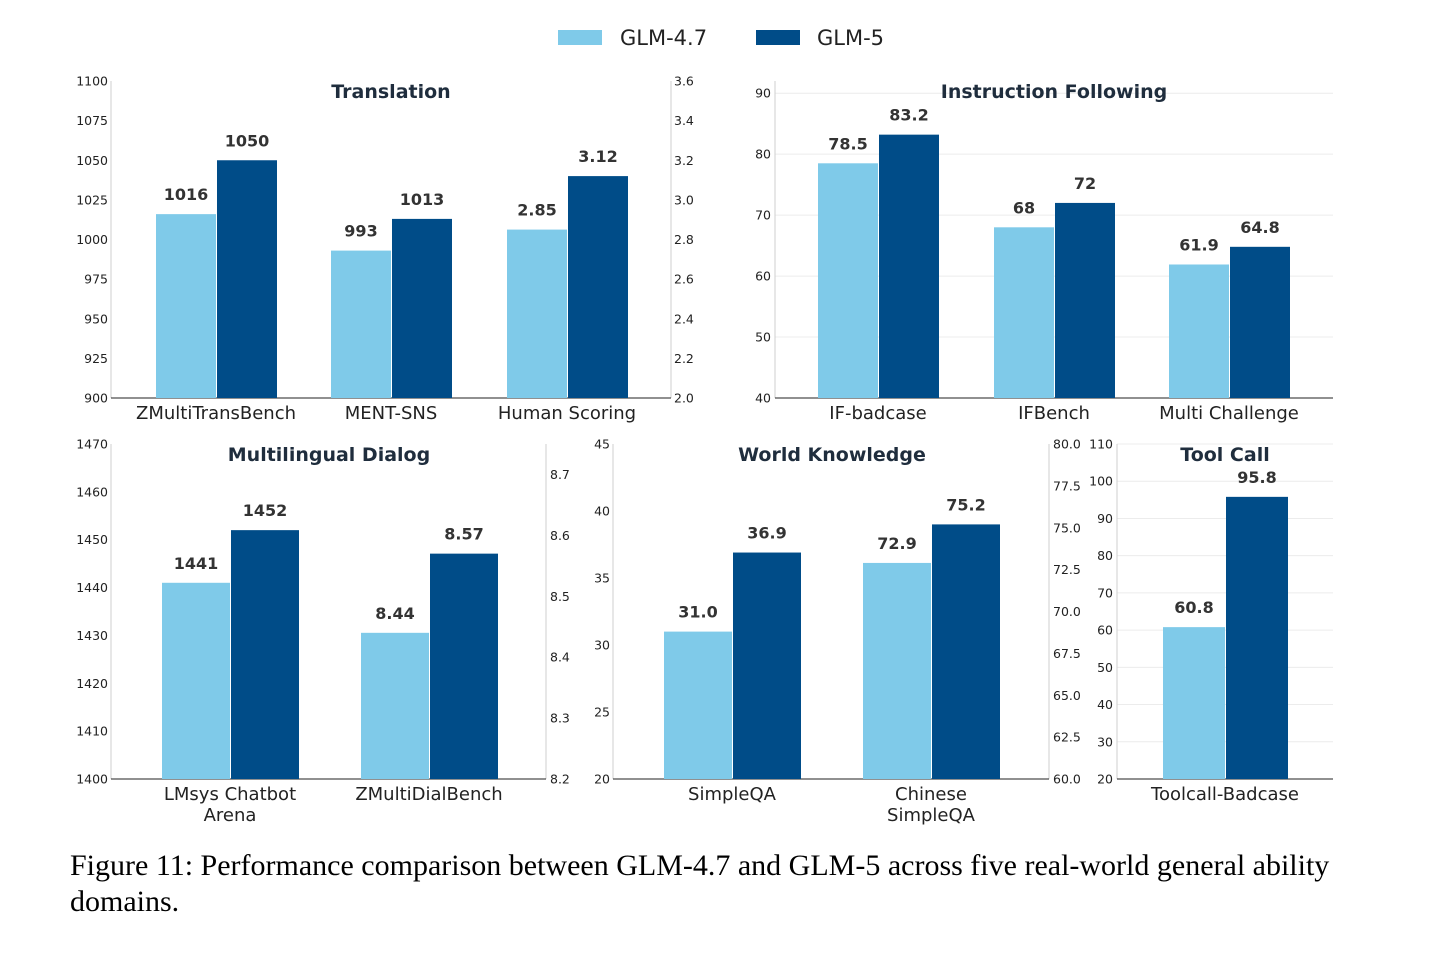 The width and height of the screenshot is (1440, 960). I want to click on y-tick-right-1: 2.0, so click(684, 398).